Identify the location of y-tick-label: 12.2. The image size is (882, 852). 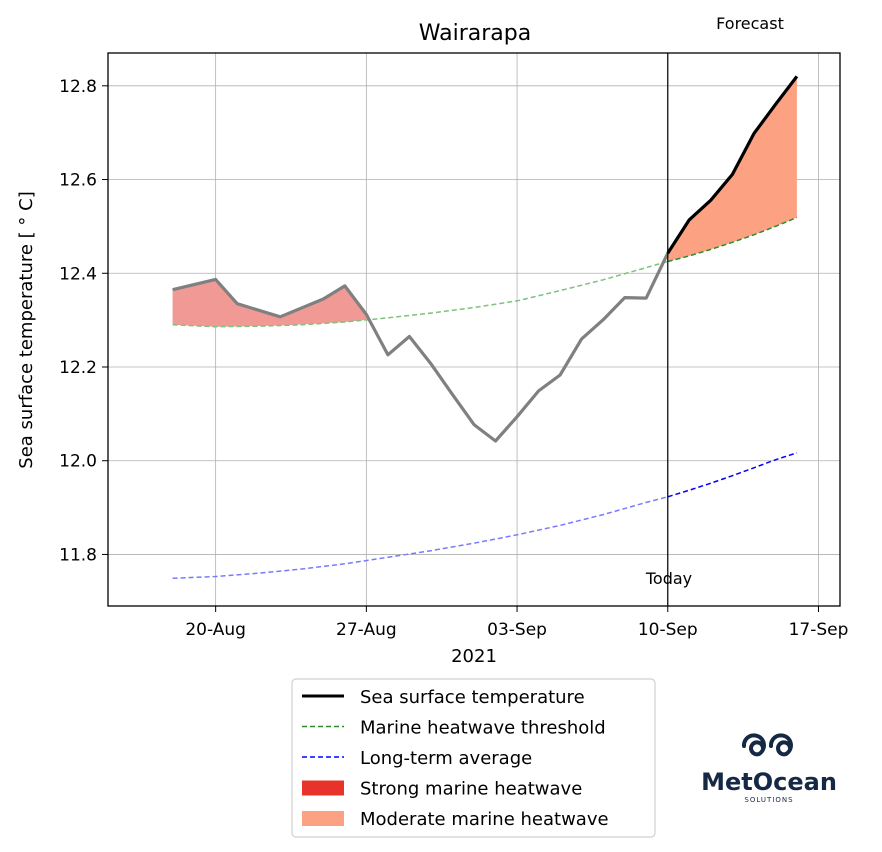
(78, 368).